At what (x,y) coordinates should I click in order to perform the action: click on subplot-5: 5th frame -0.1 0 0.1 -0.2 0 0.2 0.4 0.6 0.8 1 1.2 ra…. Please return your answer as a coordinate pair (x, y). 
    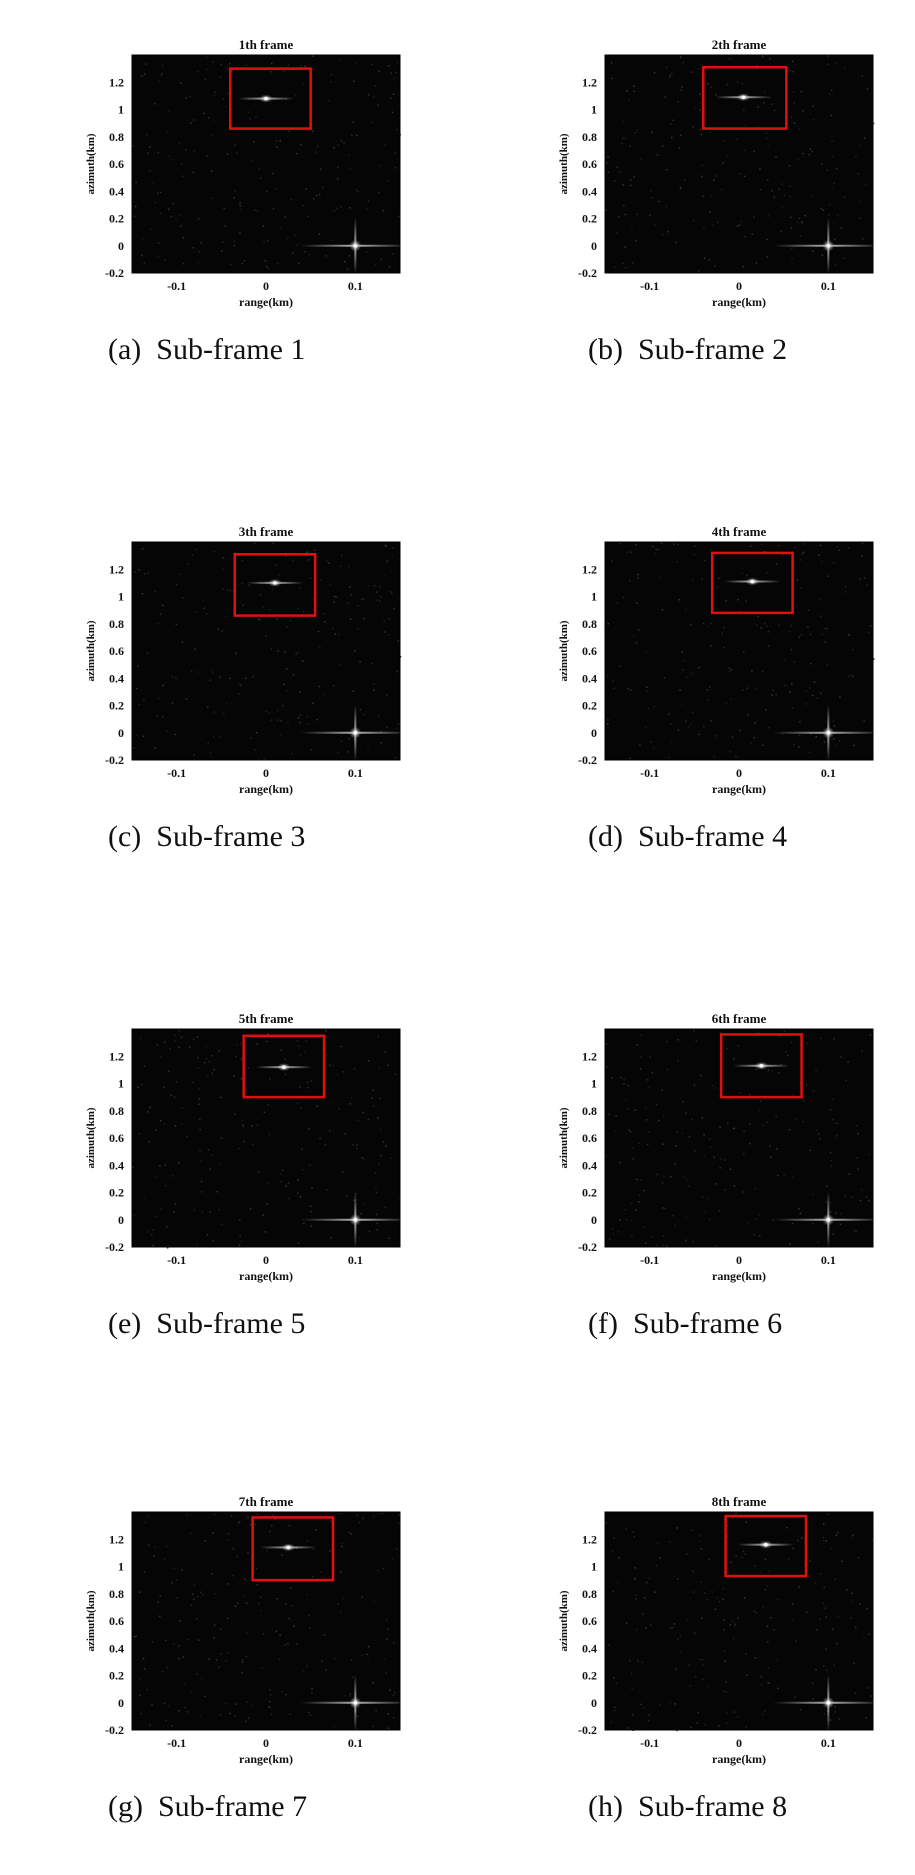
    Looking at the image, I should click on (246, 1156).